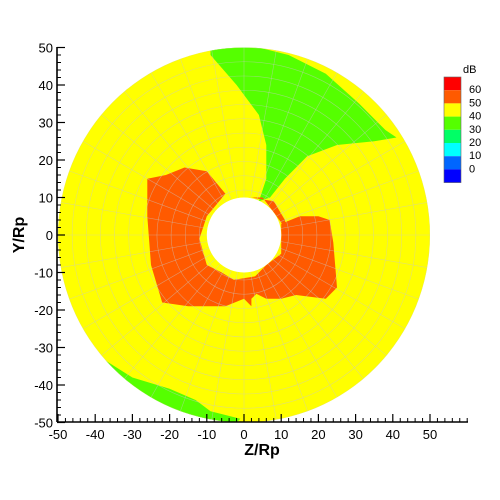  I want to click on legend-label: 30, so click(475, 130).